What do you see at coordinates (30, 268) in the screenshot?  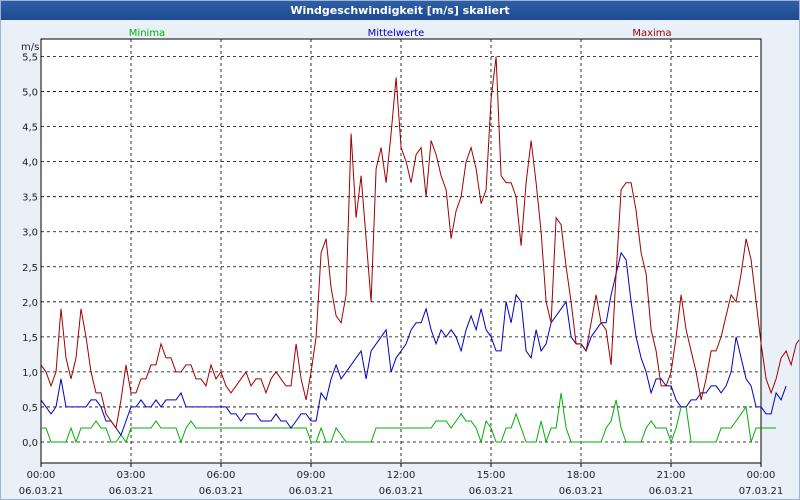 I see `y-tick-label: 2,5` at bounding box center [30, 268].